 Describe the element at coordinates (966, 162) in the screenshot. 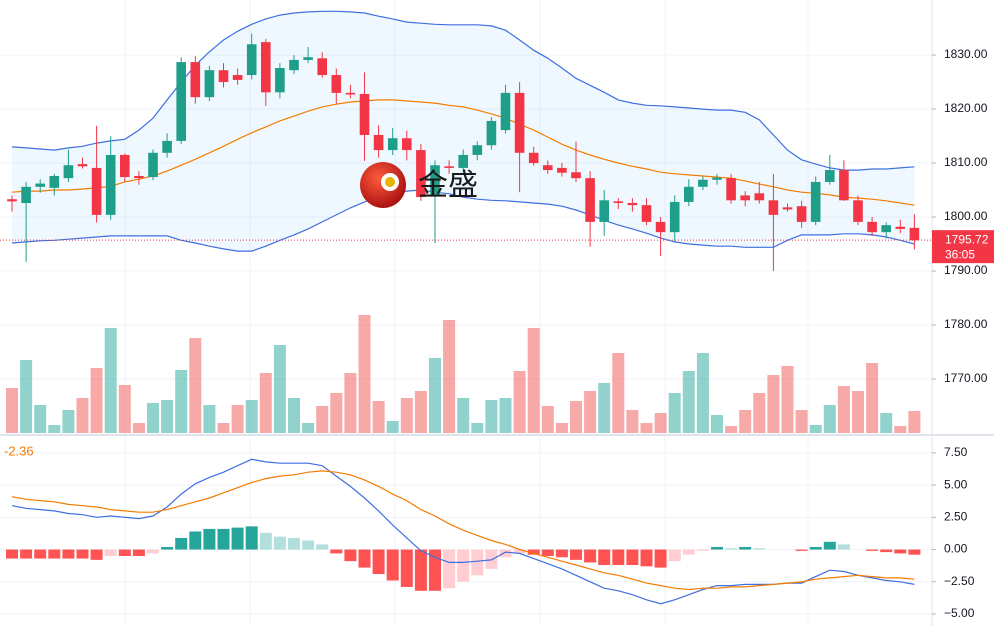

I see `y-tick-label: 1810.00` at that location.